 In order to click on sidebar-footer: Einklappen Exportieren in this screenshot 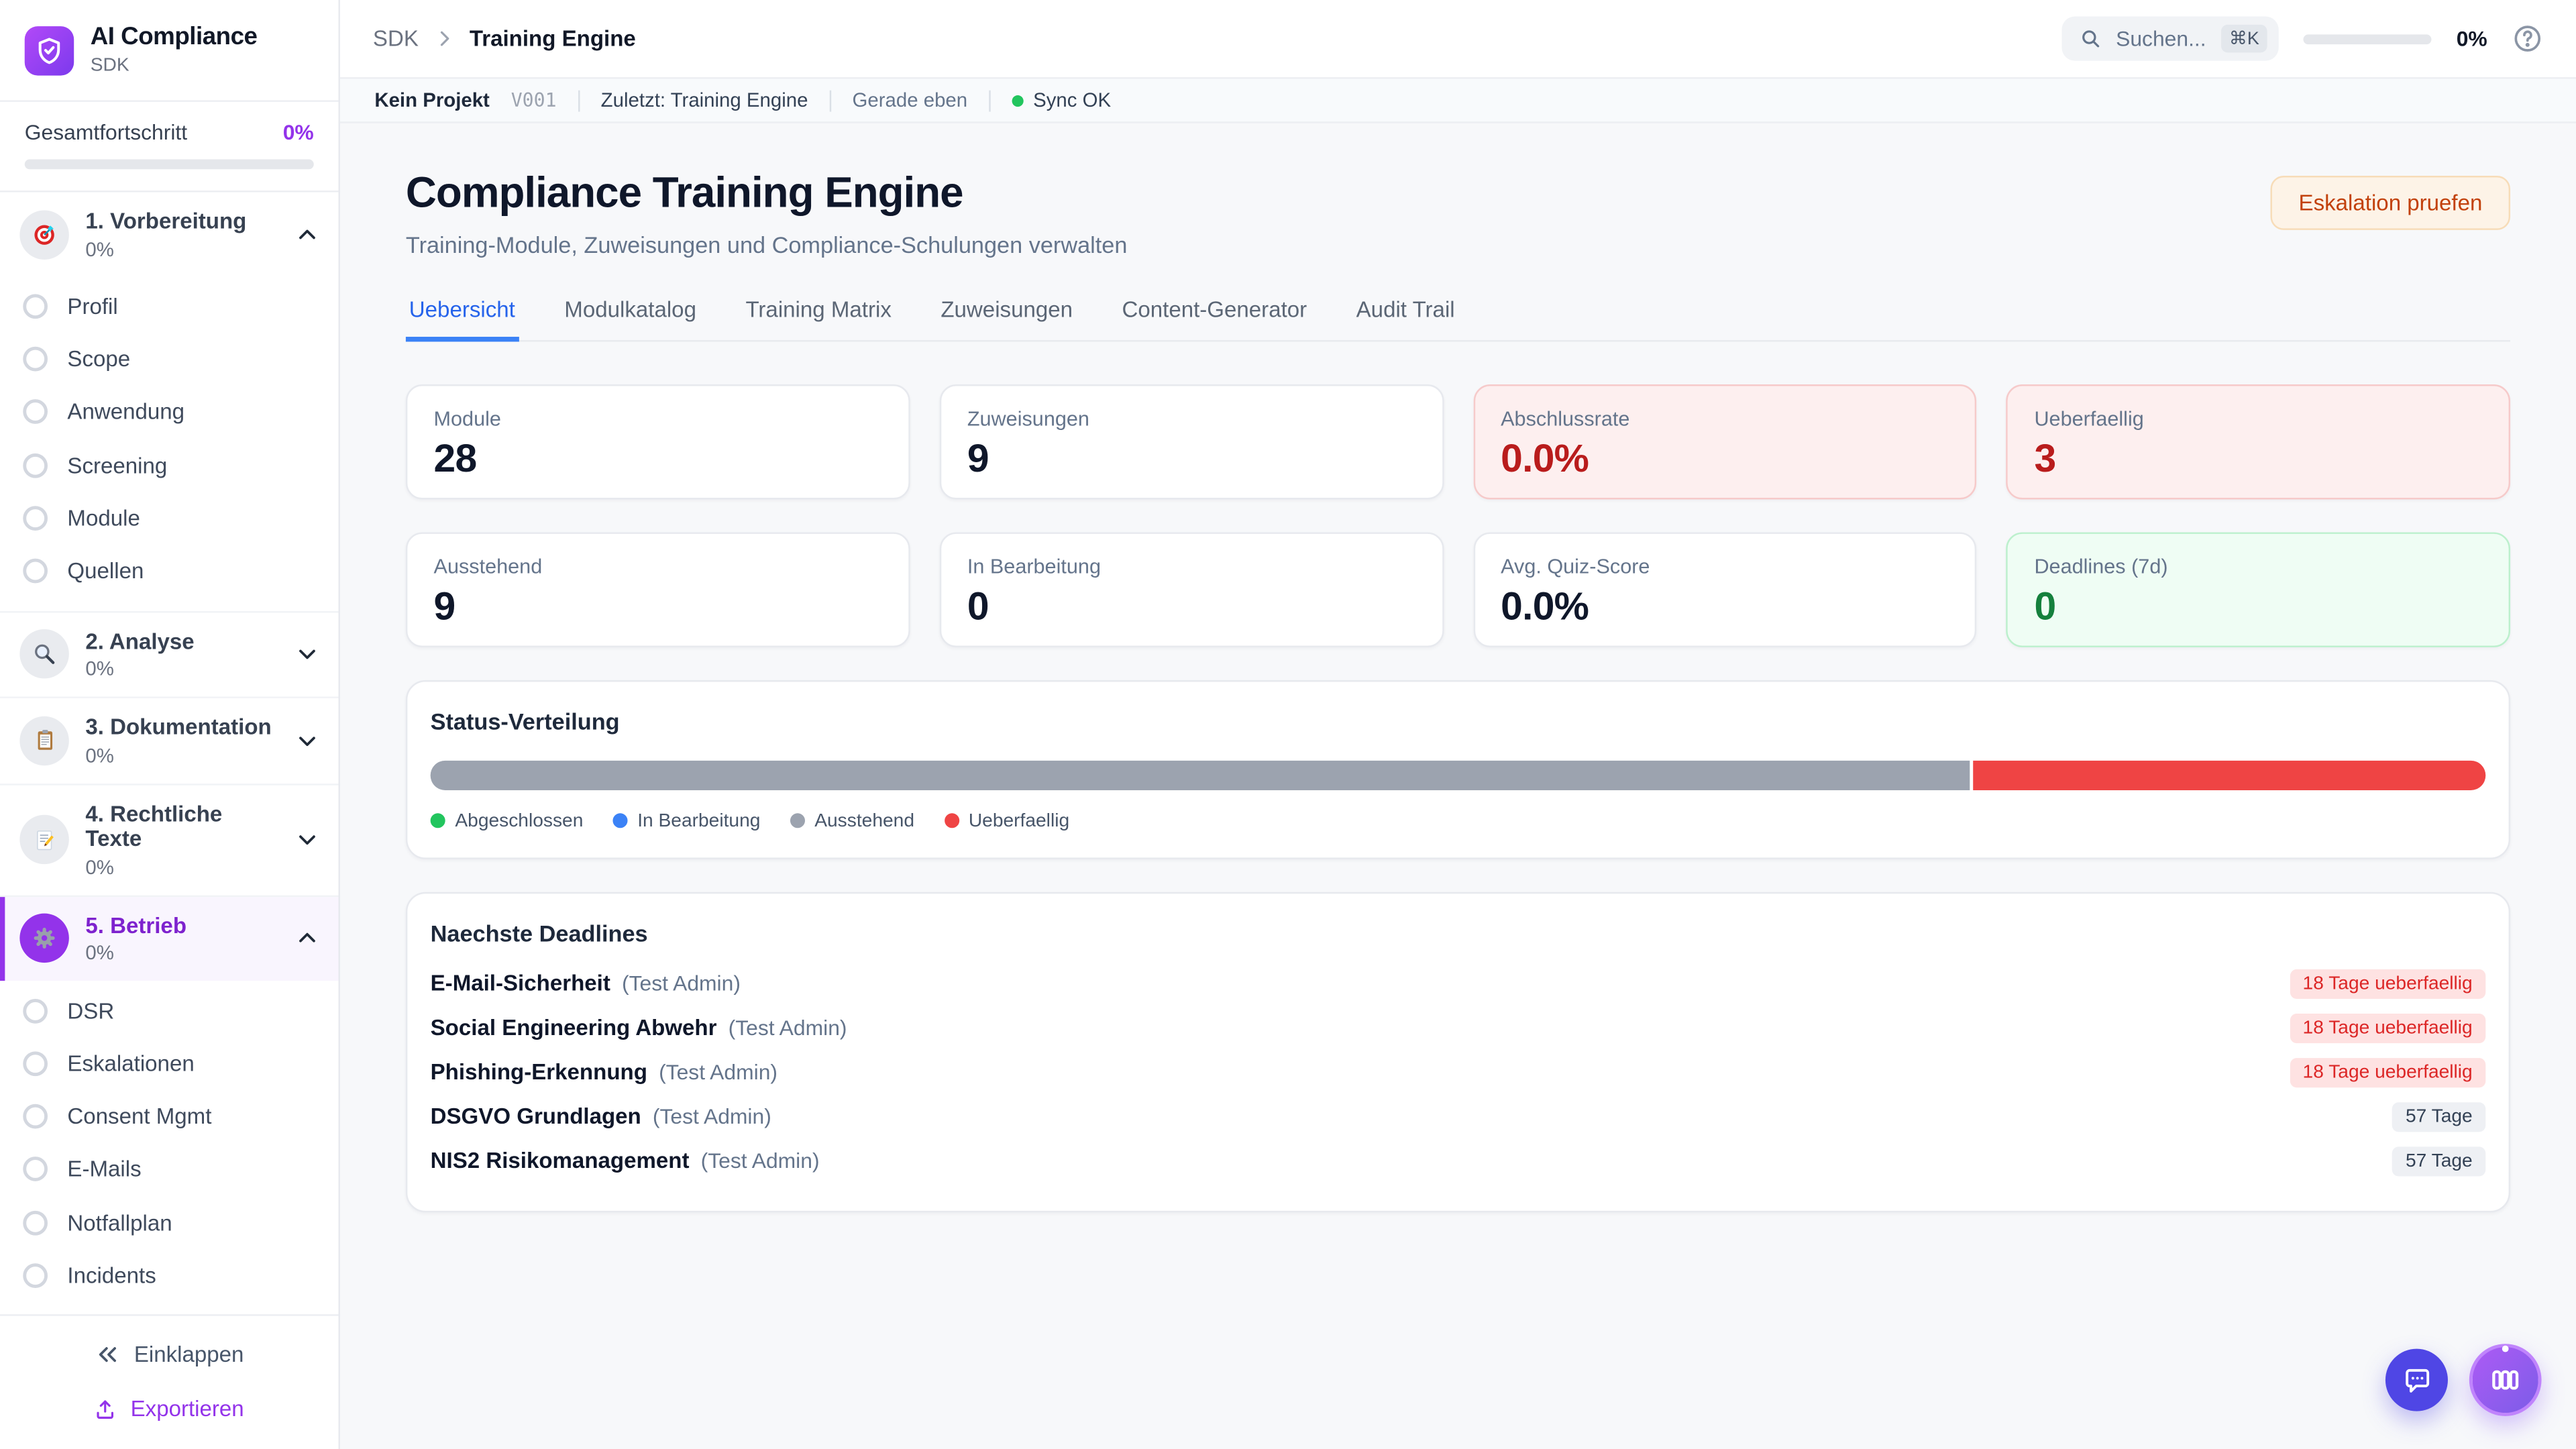, I will do `click(169, 1381)`.